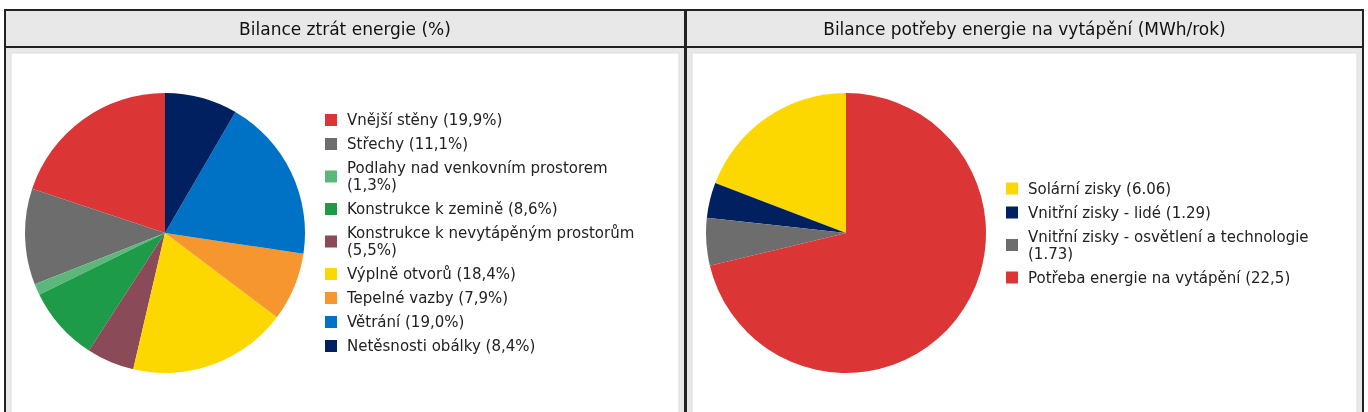  Describe the element at coordinates (408, 144) in the screenshot. I see `legend-label: Střechy (11,1%)` at that location.